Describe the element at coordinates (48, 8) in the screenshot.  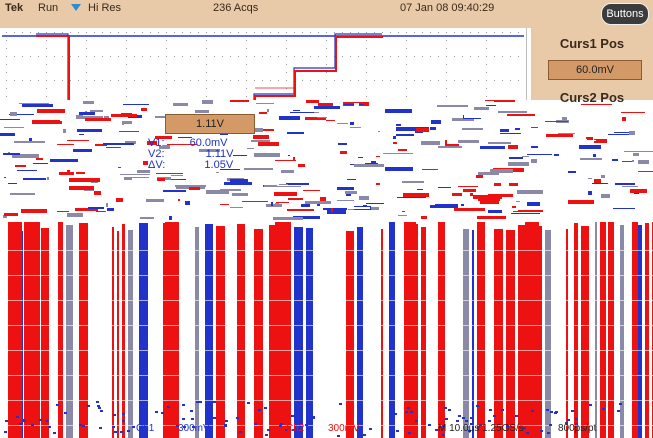
I see `run-state: Run` at that location.